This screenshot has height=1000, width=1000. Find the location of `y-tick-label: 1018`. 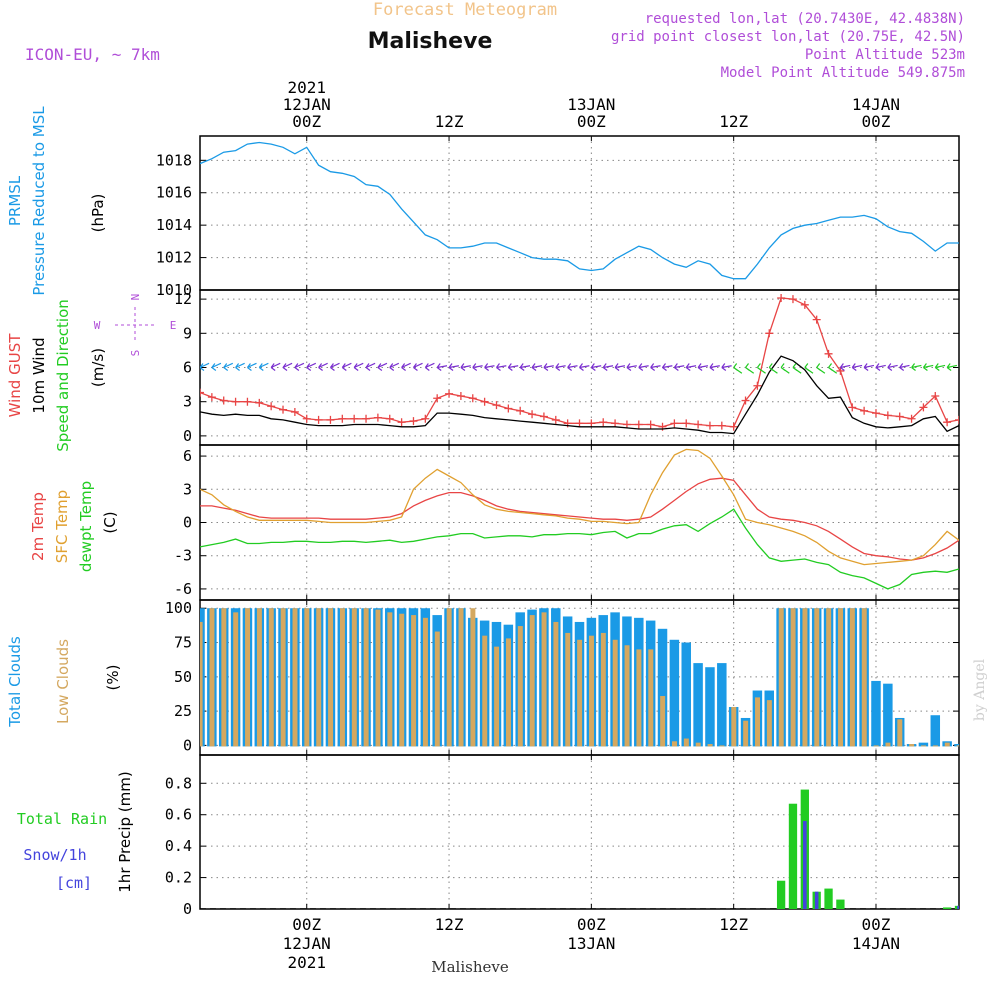

y-tick-label: 1018 is located at coordinates (174, 160).